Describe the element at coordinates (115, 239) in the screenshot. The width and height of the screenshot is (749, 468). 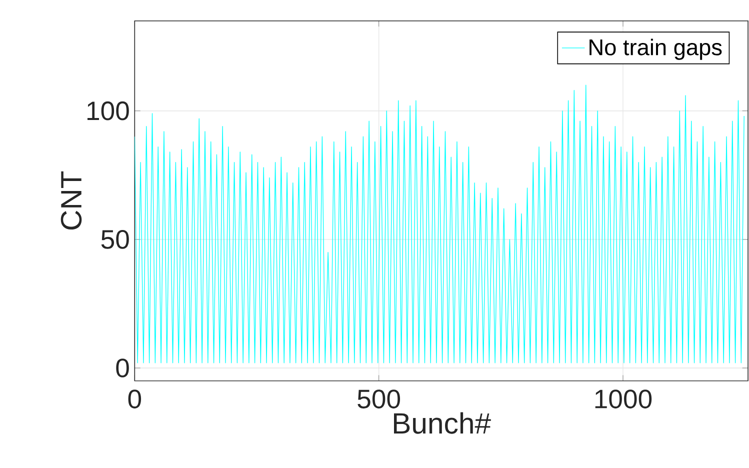
I see `y-tick-label: 50` at that location.